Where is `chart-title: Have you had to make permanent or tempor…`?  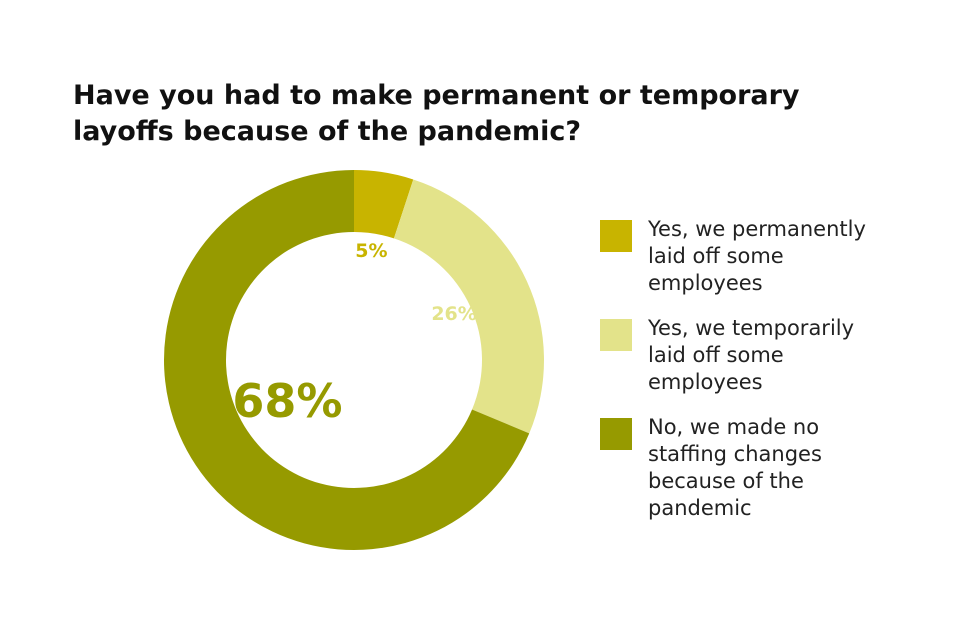
chart-title: Have you had to make permanent or tempor… is located at coordinates (436, 113).